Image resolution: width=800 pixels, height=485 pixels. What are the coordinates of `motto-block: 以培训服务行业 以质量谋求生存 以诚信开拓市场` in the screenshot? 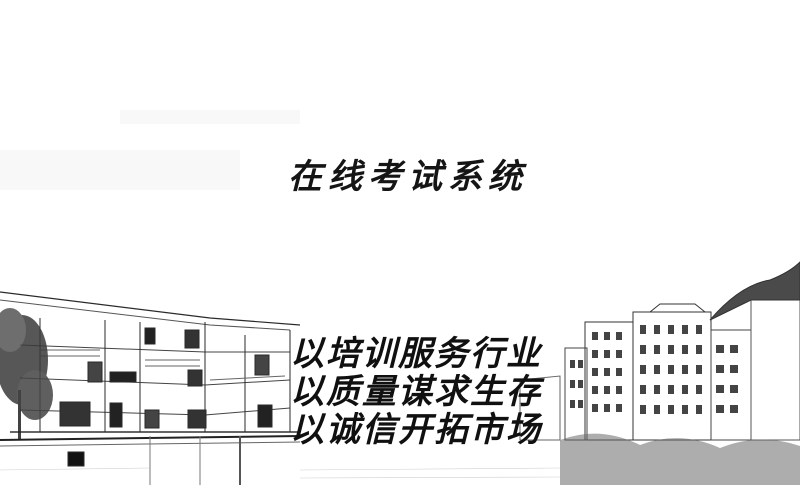 It's located at (425, 392).